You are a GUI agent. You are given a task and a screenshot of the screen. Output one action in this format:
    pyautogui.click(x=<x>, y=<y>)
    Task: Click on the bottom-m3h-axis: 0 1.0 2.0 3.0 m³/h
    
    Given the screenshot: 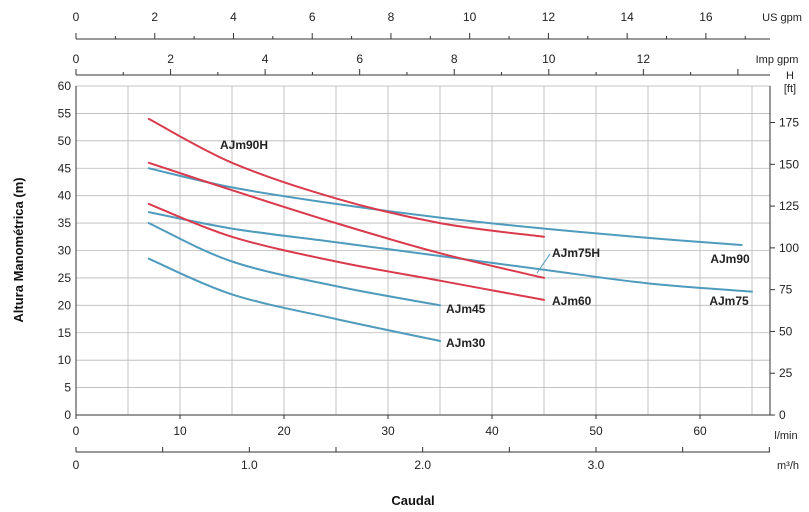 What is the action you would take?
    pyautogui.click(x=436, y=459)
    